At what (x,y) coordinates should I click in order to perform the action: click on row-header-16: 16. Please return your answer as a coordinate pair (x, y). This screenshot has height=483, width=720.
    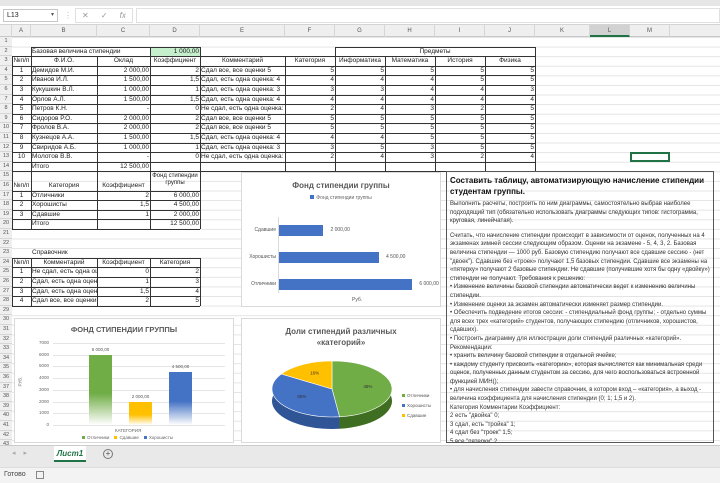
    Looking at the image, I should click on (6, 186).